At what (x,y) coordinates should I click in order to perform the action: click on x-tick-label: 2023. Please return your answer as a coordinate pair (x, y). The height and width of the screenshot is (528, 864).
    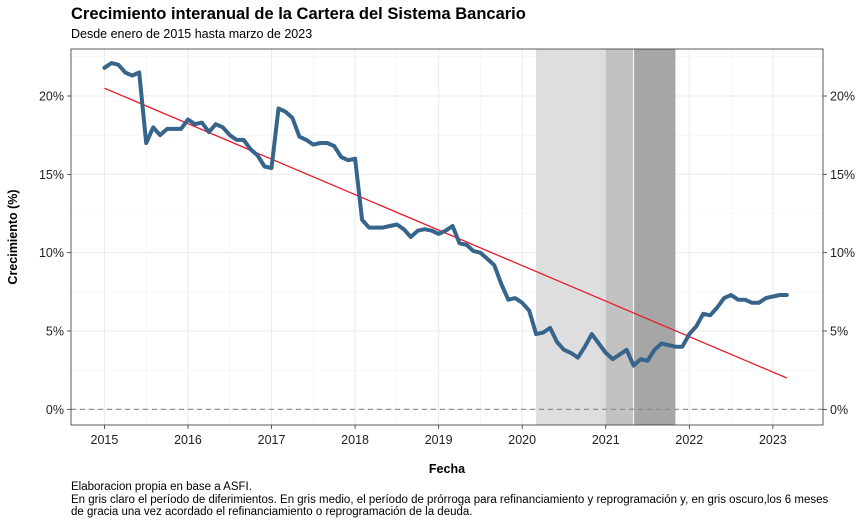
    Looking at the image, I should click on (773, 440).